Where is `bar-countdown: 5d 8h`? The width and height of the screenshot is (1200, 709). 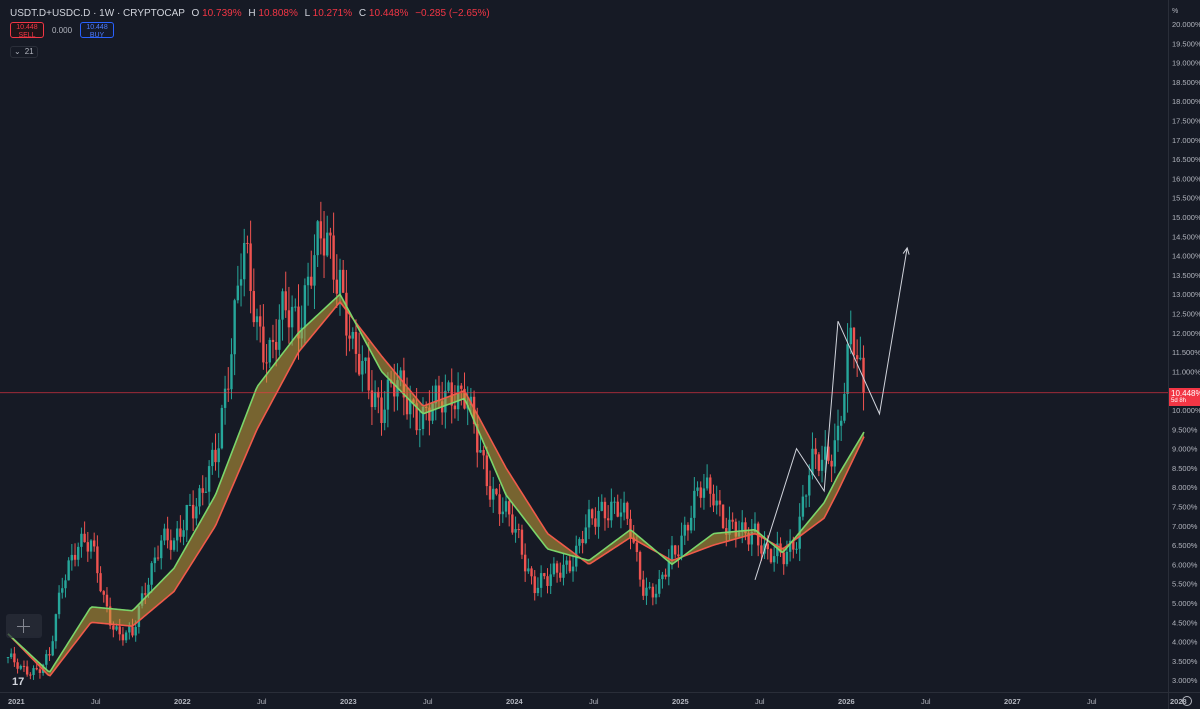 bar-countdown: 5d 8h is located at coordinates (1179, 401).